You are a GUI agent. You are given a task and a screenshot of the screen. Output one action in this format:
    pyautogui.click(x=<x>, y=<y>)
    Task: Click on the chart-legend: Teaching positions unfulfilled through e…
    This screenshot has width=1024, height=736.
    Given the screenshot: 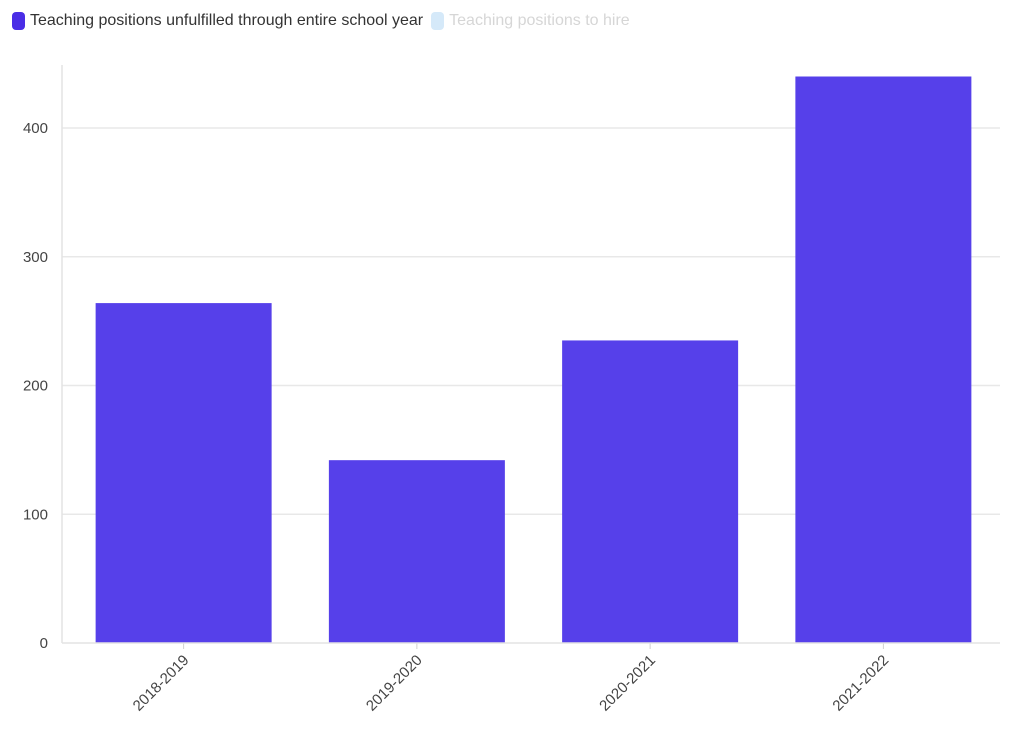 What is the action you would take?
    pyautogui.click(x=321, y=21)
    